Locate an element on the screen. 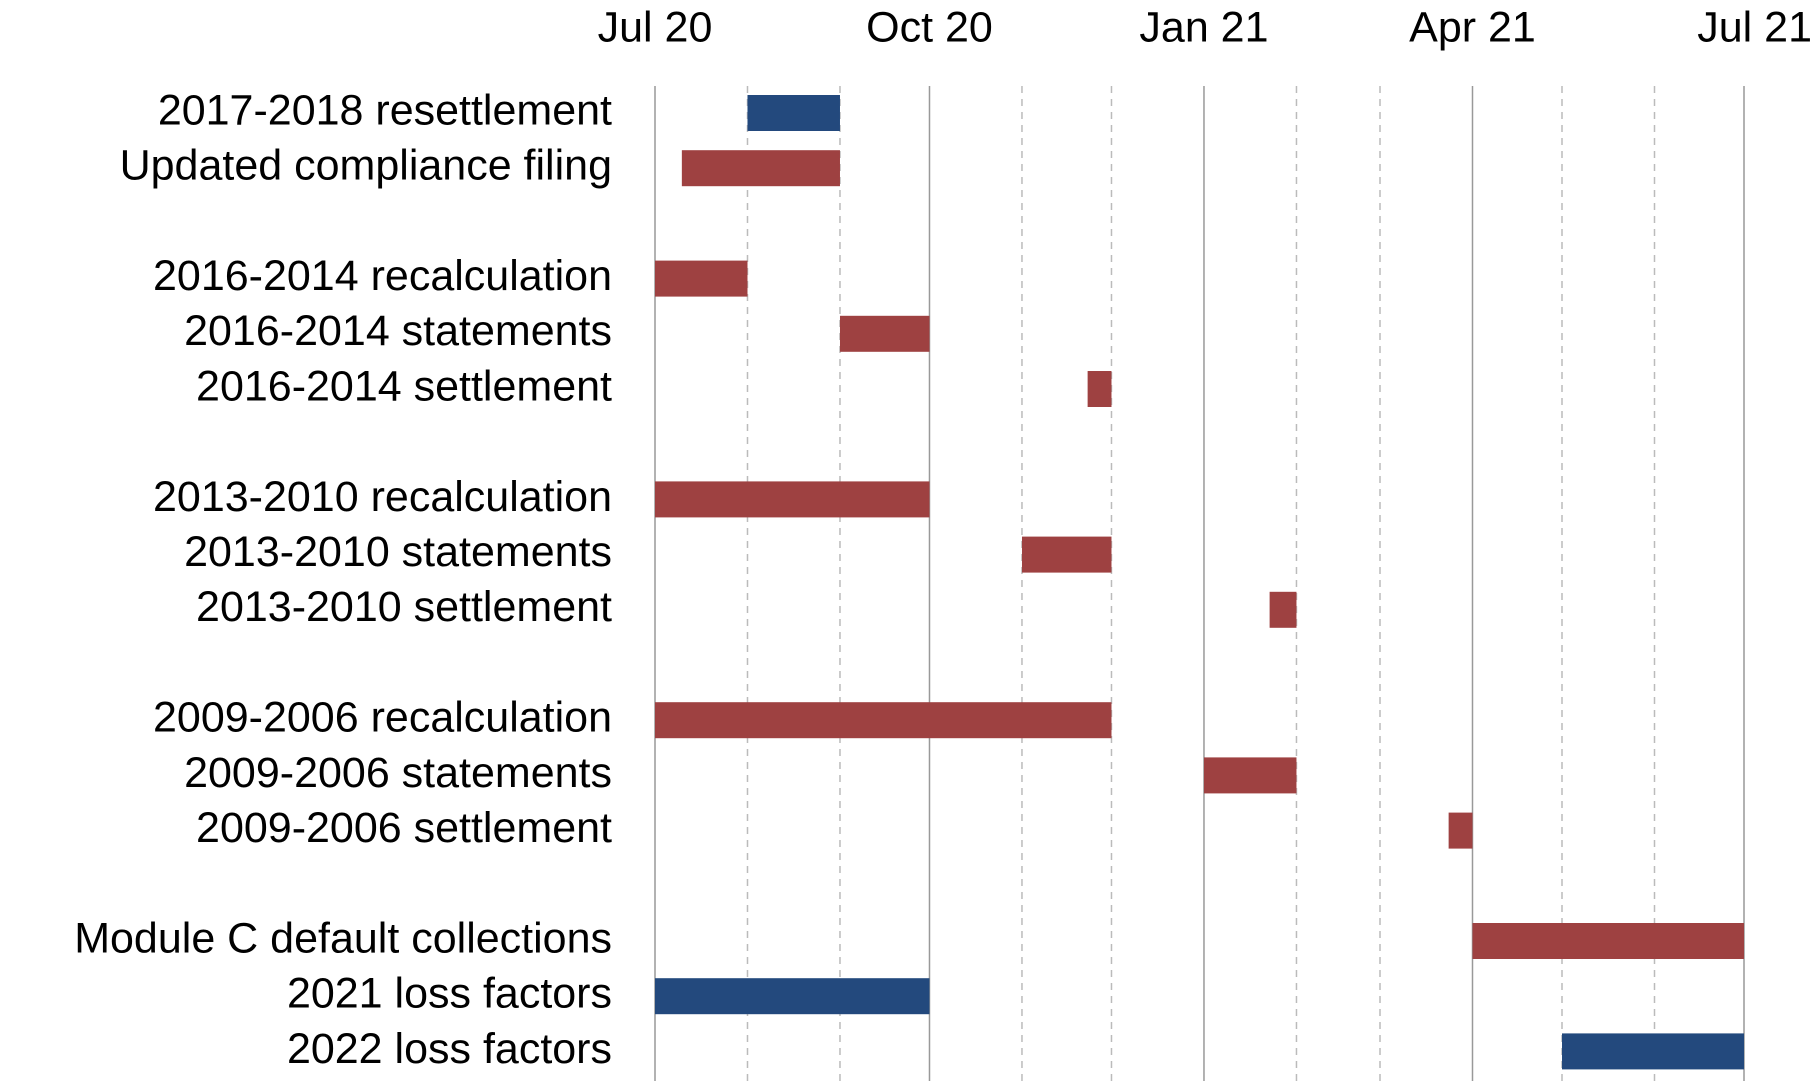  x-tick-label: Oct 20 is located at coordinates (929, 27).